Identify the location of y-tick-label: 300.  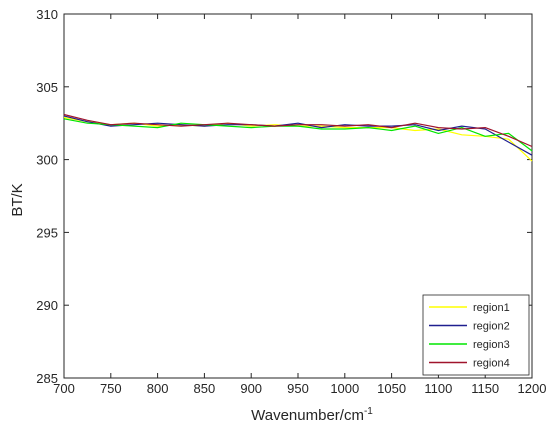
(47, 160).